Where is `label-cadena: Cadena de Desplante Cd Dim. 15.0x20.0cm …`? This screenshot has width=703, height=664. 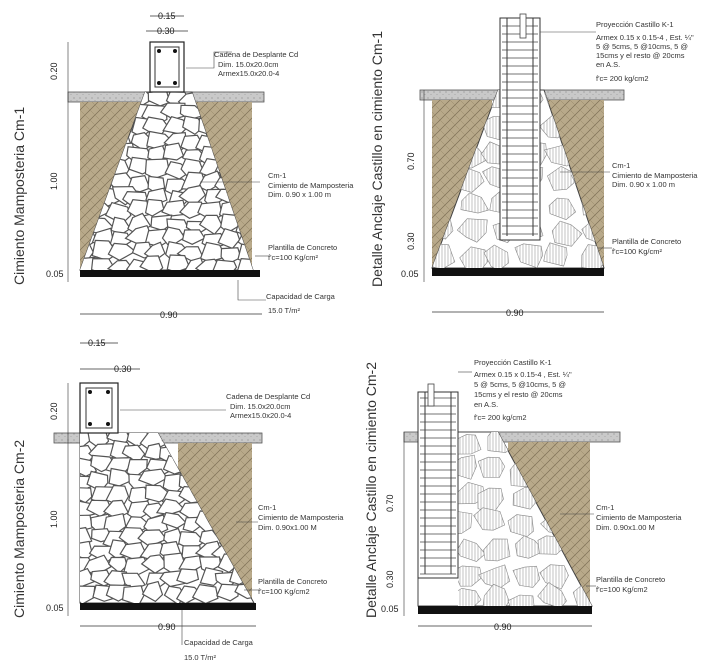
label-cadena: Cadena de Desplante Cd Dim. 15.0x20.0cm … is located at coordinates (257, 64).